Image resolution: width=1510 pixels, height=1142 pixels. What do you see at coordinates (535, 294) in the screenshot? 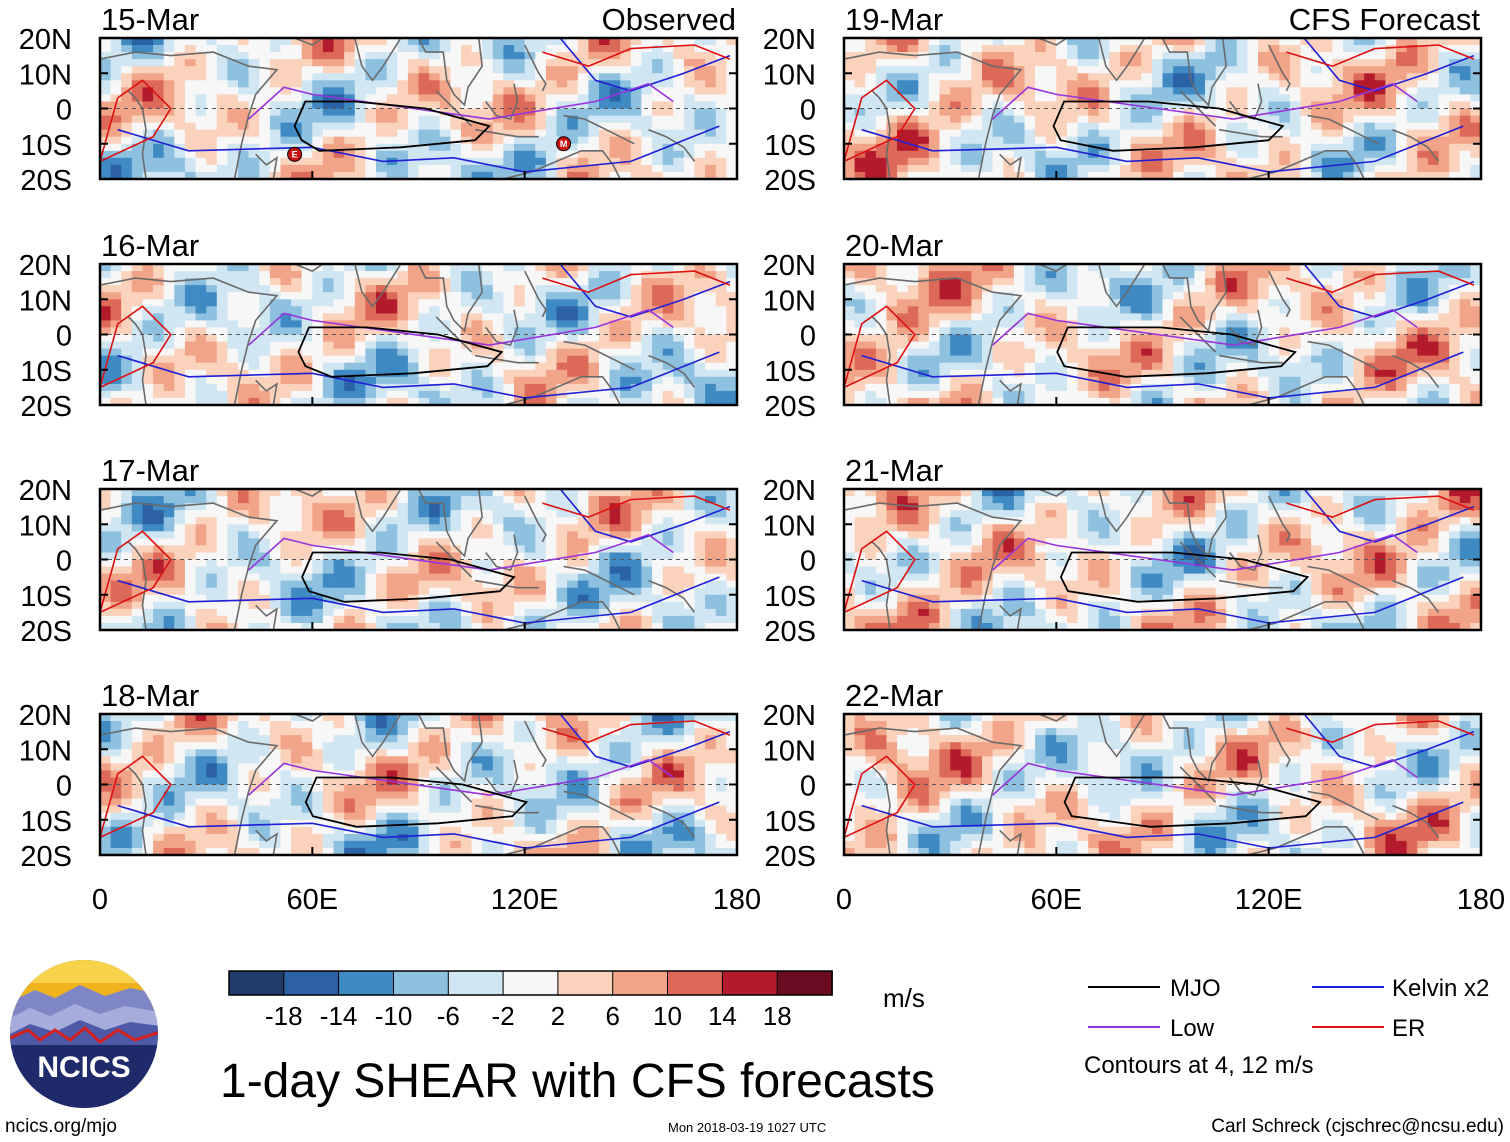
I see `coastline` at bounding box center [535, 294].